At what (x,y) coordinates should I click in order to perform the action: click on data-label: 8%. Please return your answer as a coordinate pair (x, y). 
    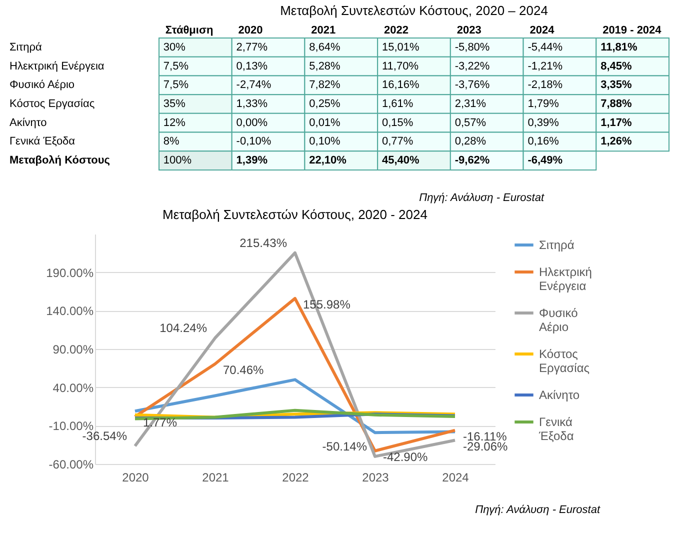
    Looking at the image, I should click on (171, 142).